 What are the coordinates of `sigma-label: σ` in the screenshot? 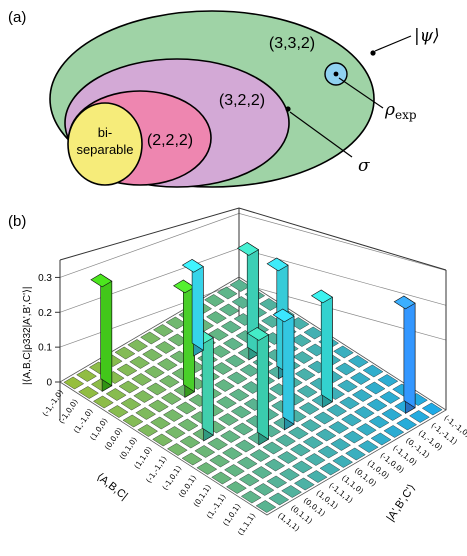 It's located at (364, 166).